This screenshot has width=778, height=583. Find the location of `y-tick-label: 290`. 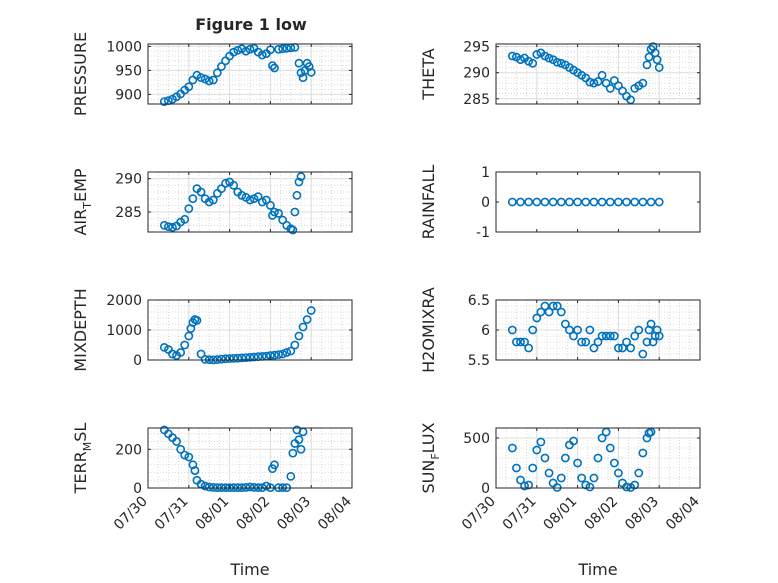

y-tick-label: 290 is located at coordinates (476, 74).